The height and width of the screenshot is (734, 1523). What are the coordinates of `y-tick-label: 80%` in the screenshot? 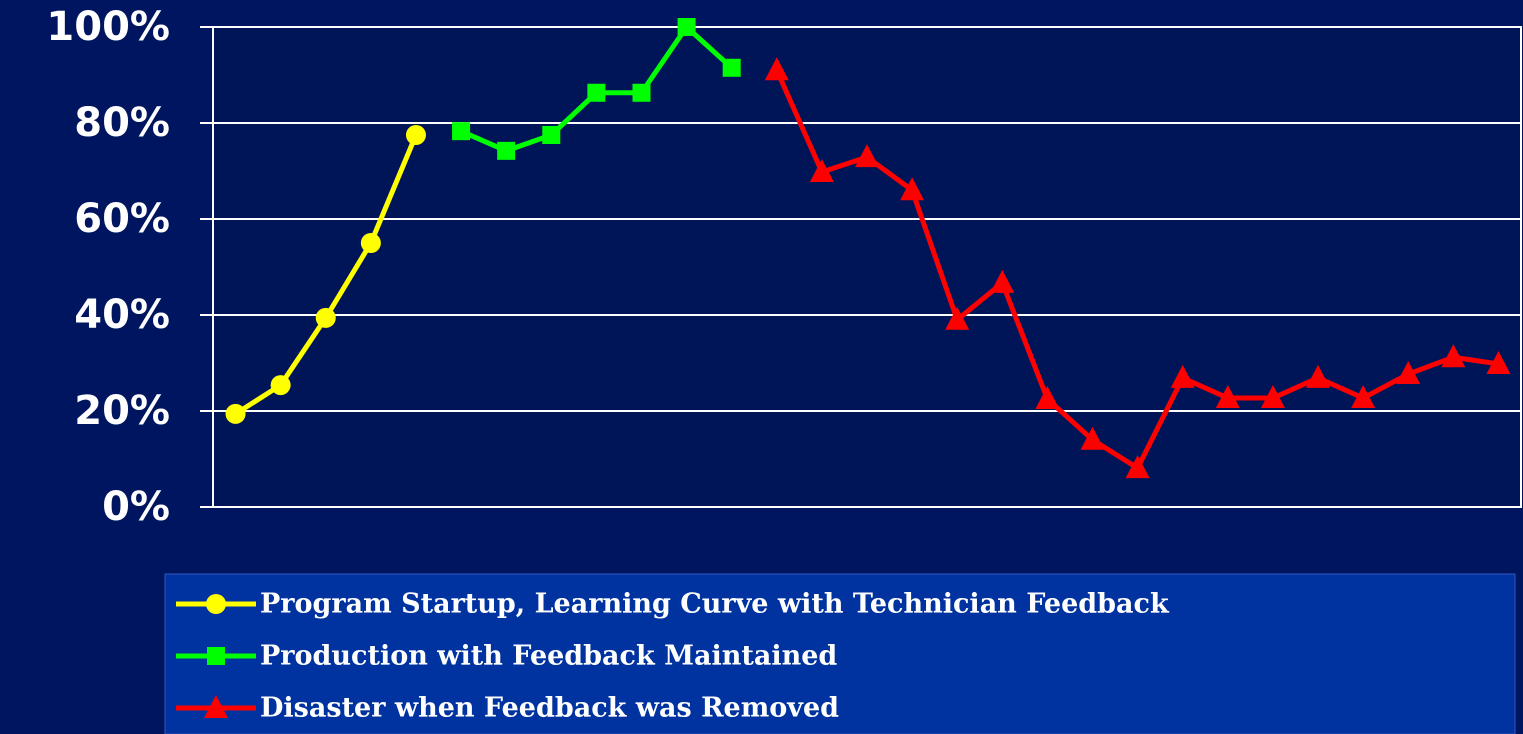 It's located at (122, 123).